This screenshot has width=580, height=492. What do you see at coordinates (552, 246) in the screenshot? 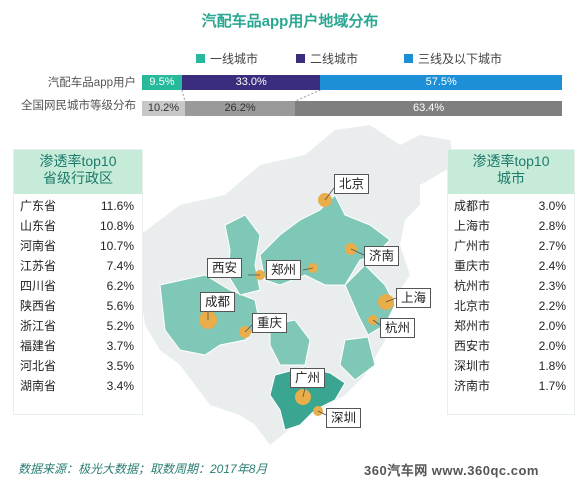
I see `city-value: 2.7%` at bounding box center [552, 246].